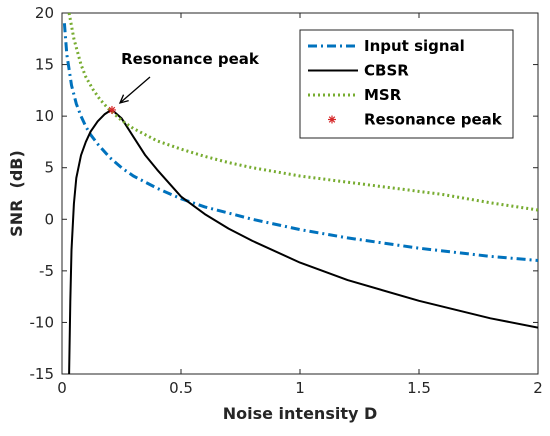 The width and height of the screenshot is (550, 436). Describe the element at coordinates (49, 219) in the screenshot. I see `y-tick-label: 0` at that location.